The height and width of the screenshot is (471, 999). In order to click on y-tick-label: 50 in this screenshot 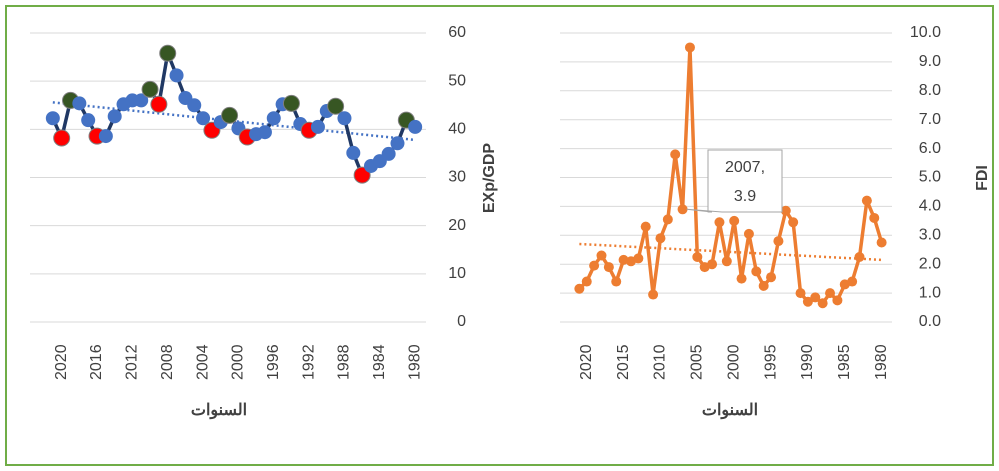, I will do `click(457, 80)`.